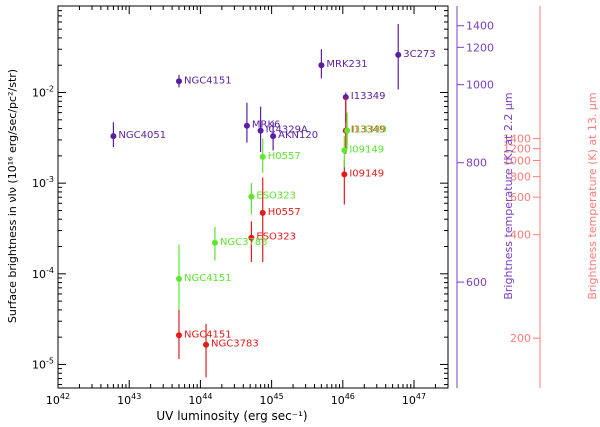 The width and height of the screenshot is (600, 427). I want to click on y-tick-label: 10⁻⁴, so click(43, 273).